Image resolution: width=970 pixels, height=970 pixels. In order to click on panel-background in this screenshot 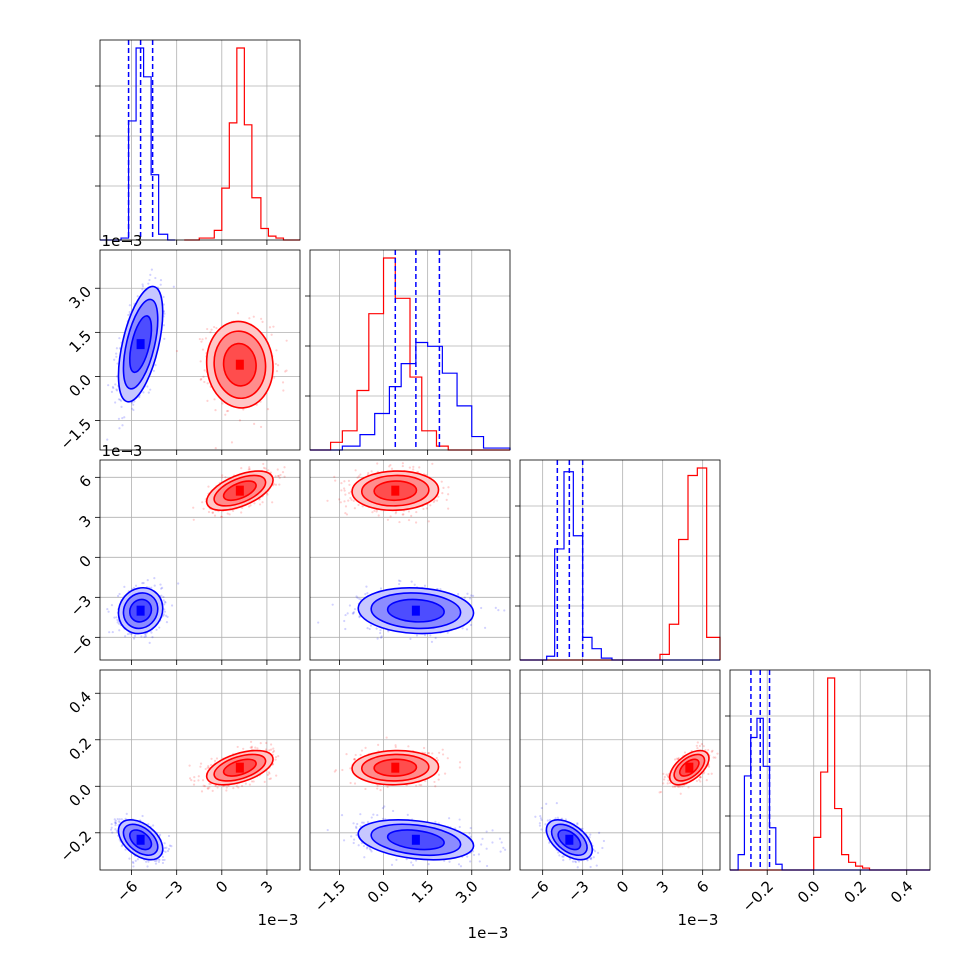, I will do `click(830, 770)`.